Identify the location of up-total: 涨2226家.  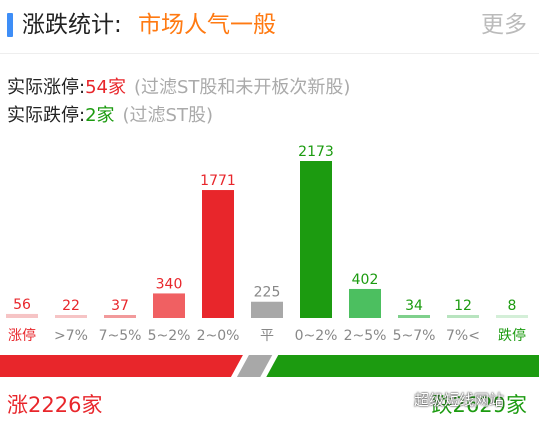
(55, 405).